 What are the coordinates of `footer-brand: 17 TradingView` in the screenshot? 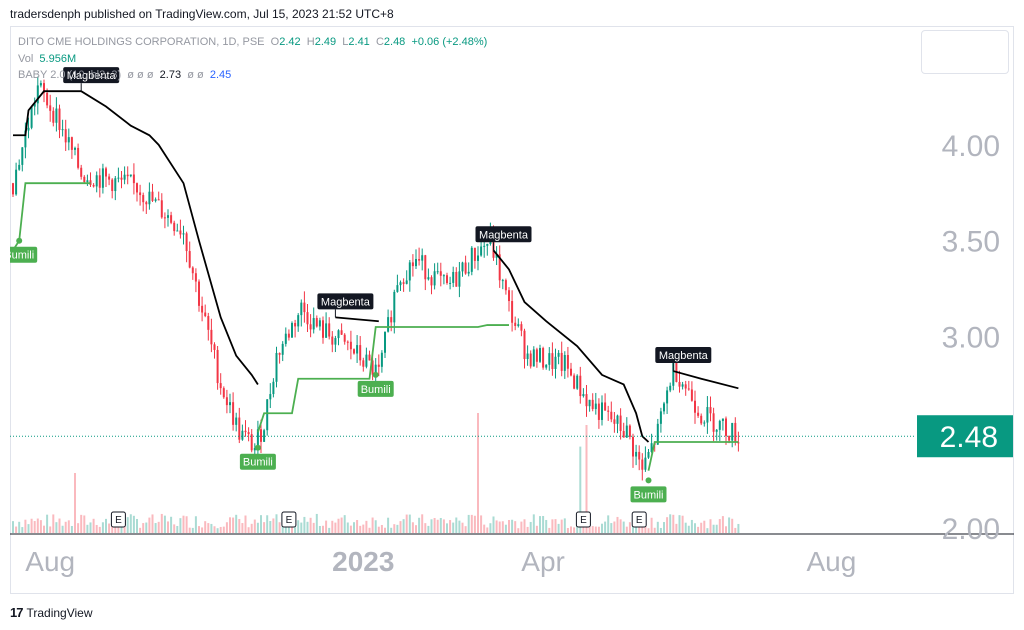 It's located at (51, 612).